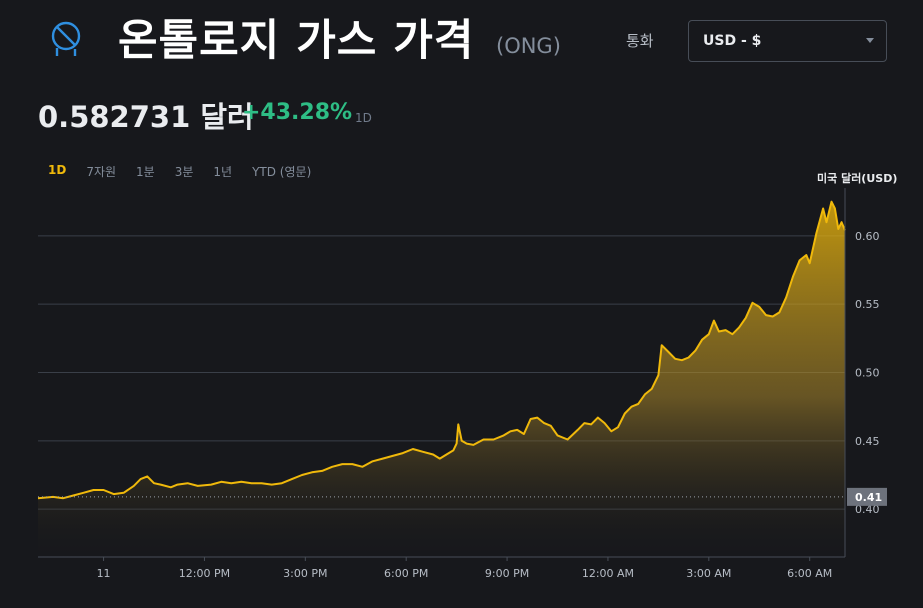  What do you see at coordinates (640, 41) in the screenshot?
I see `currency-label: 통화` at bounding box center [640, 41].